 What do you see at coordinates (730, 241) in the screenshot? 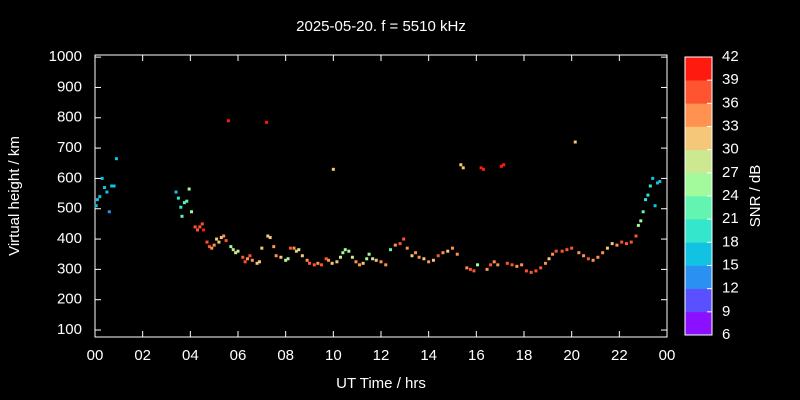
I see `colorbar-tick-label: 18` at bounding box center [730, 241].